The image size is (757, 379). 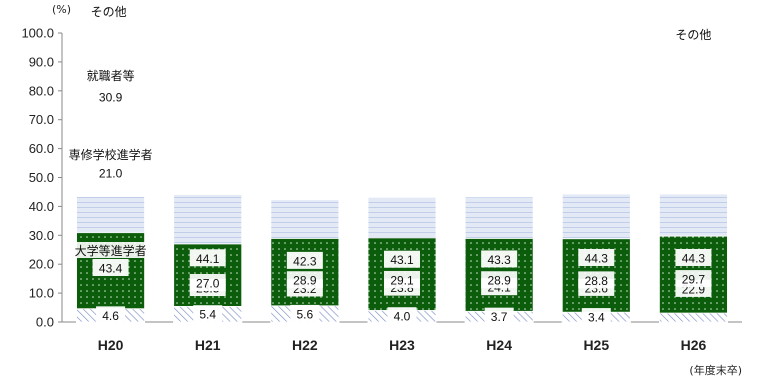 What do you see at coordinates (499, 345) in the screenshot?
I see `x-category-label: H24` at bounding box center [499, 345].